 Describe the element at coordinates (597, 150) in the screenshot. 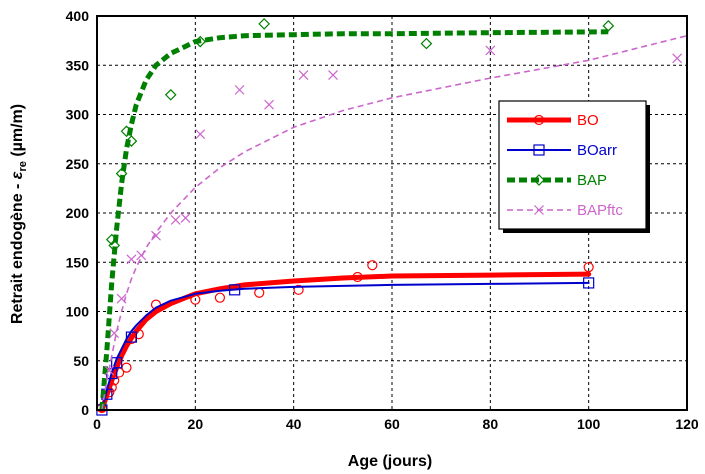

I see `legend-label-BOarr: BOarr` at that location.